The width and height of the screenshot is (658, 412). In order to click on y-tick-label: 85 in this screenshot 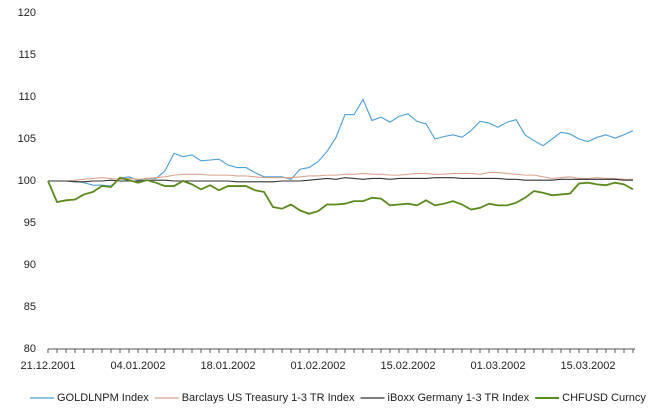, I will do `click(30, 307)`.